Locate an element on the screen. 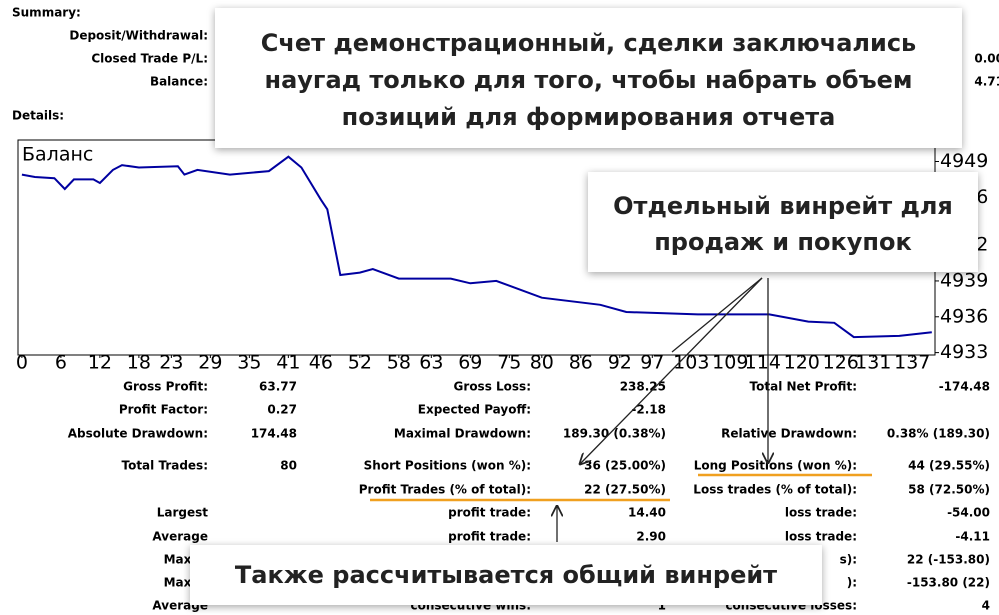 The height and width of the screenshot is (615, 999). detail-label: Maximal Drawdown: is located at coordinates (462, 434).